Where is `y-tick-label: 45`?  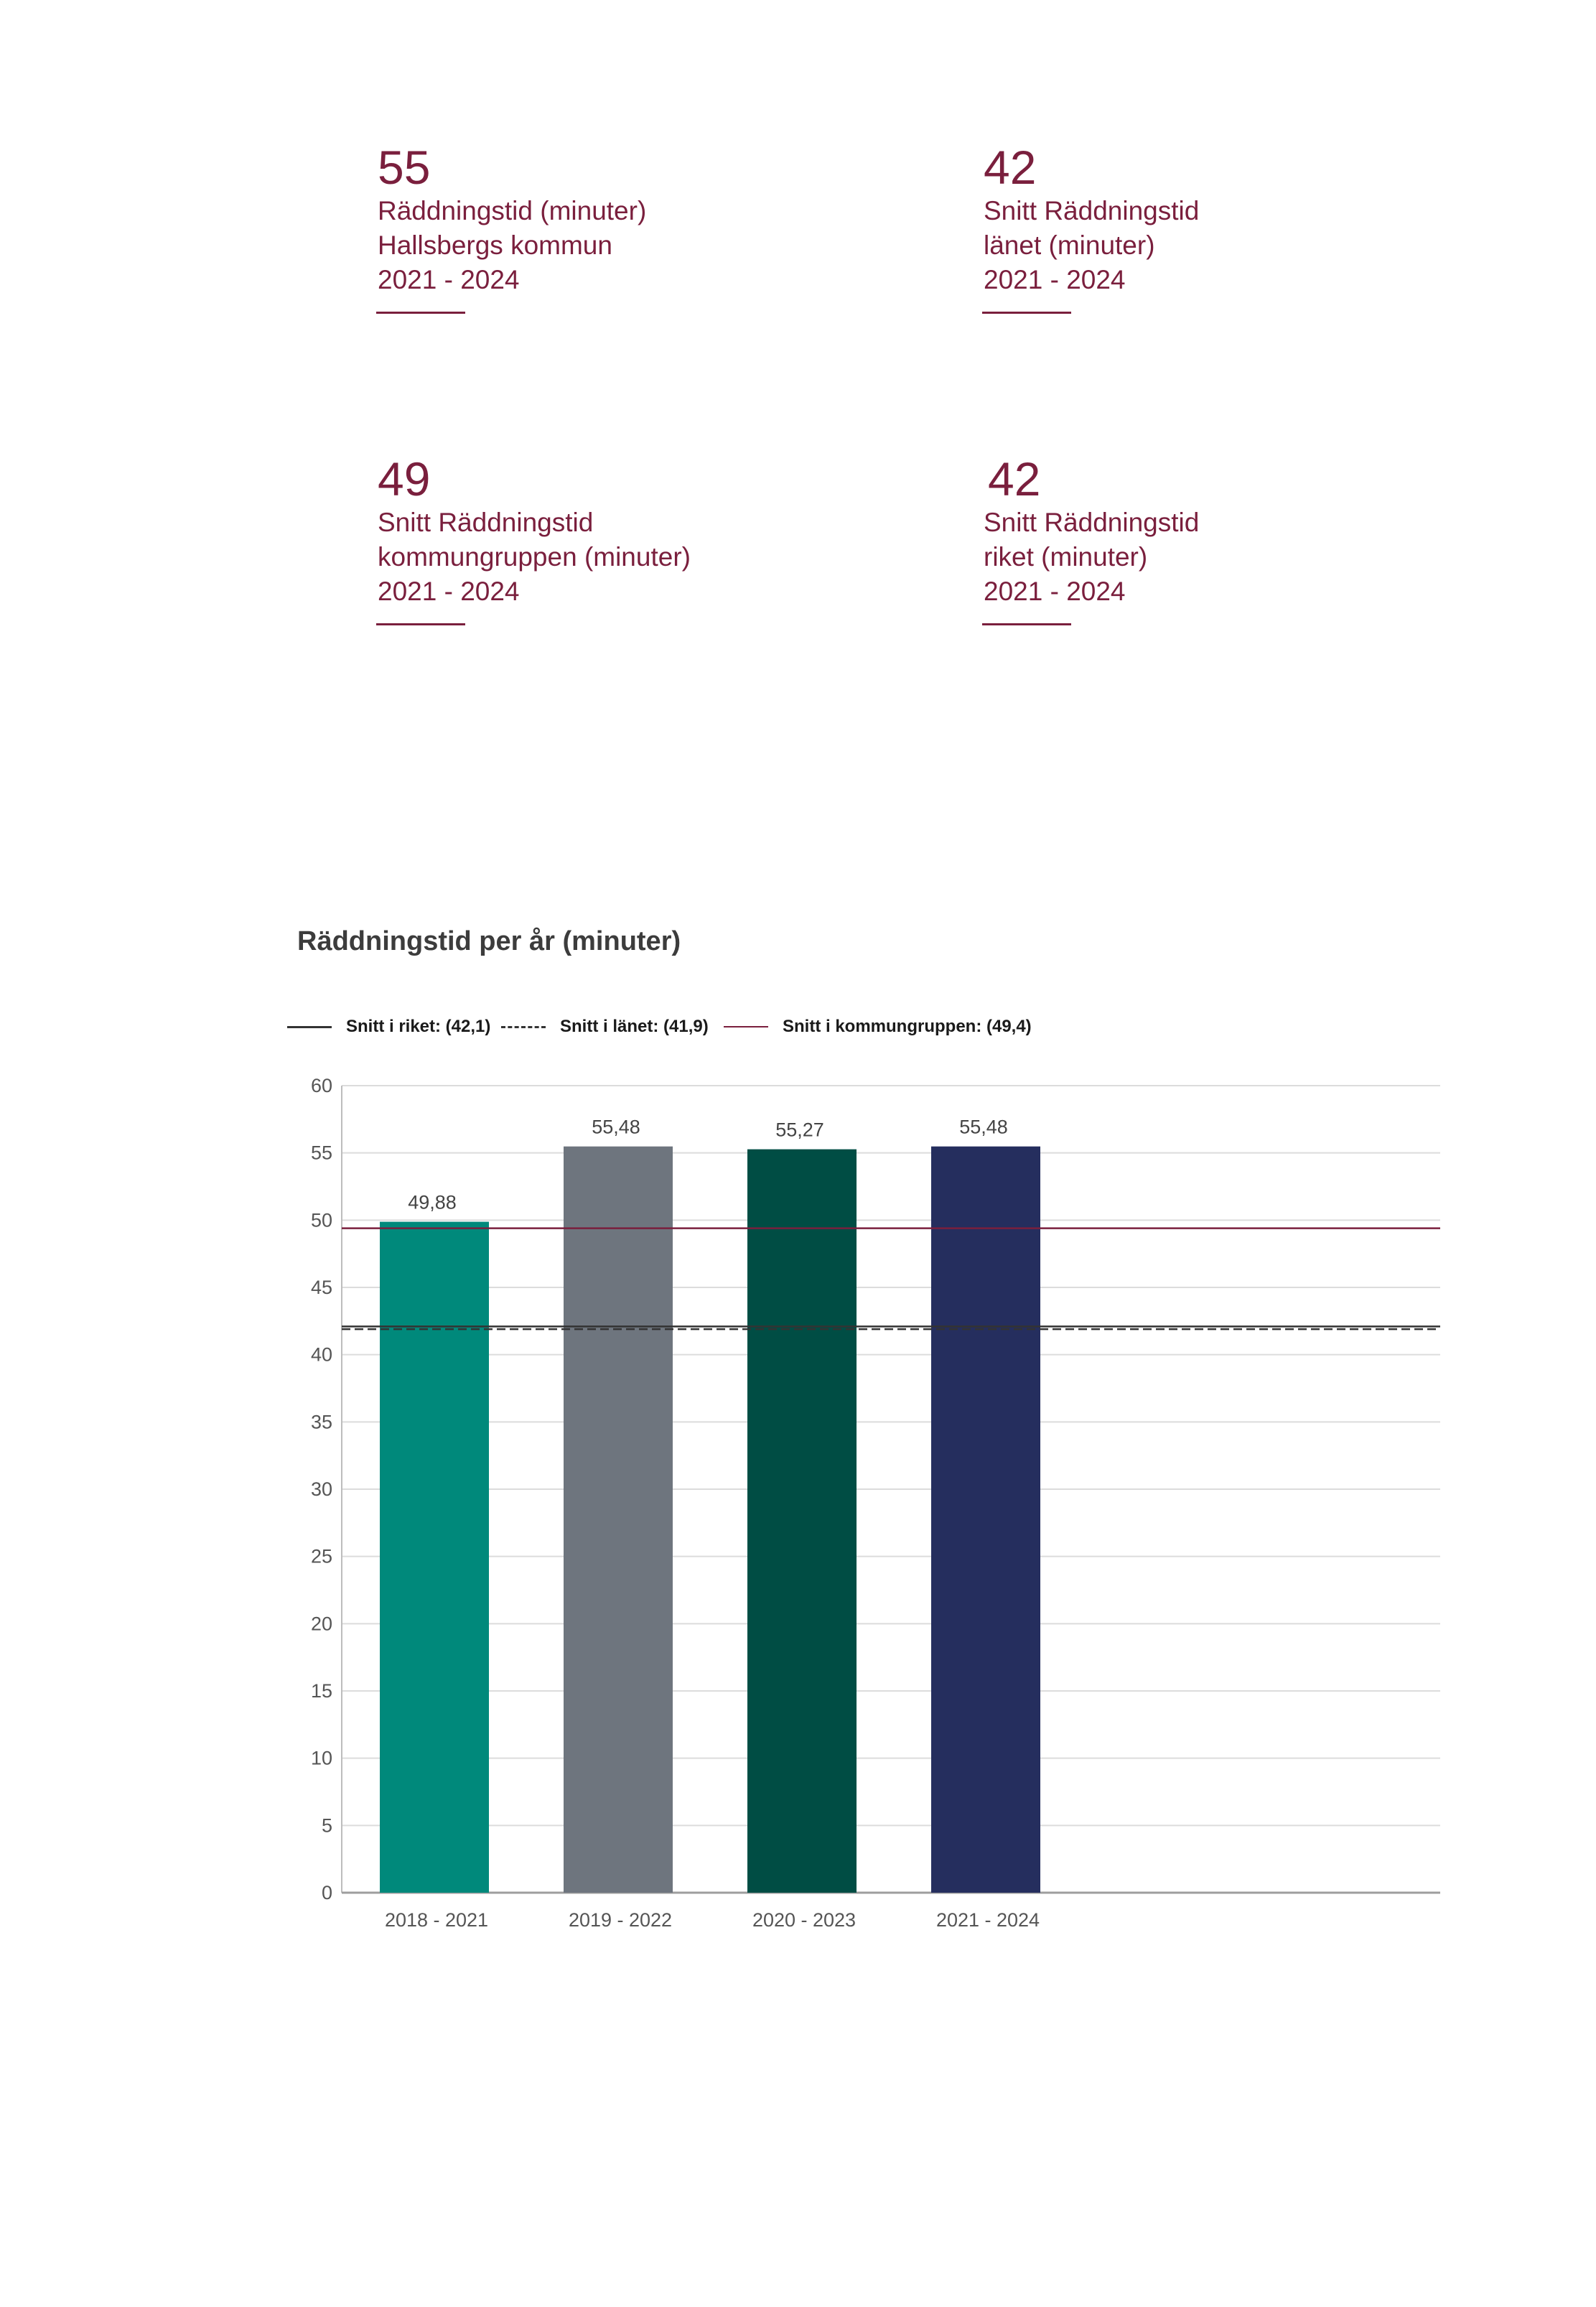 y-tick-label: 45 is located at coordinates (321, 1287).